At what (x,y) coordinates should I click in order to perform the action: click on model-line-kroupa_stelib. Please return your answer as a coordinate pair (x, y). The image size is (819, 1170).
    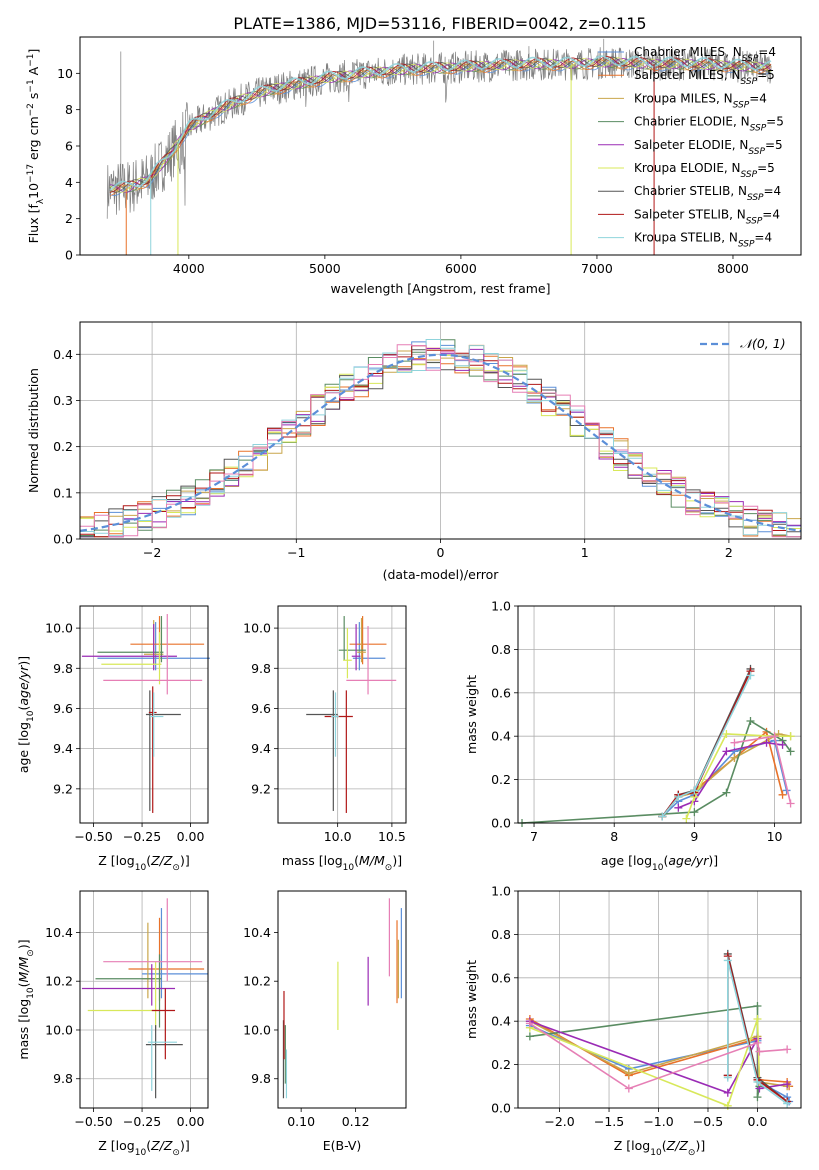
    Looking at the image, I should click on (440, 123).